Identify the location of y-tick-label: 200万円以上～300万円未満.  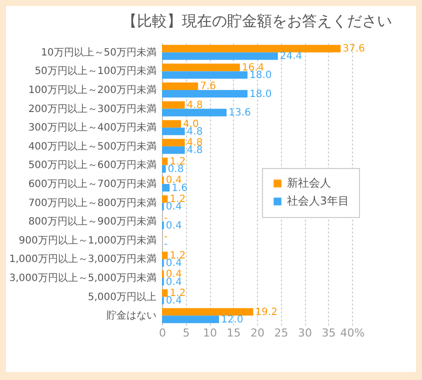
(92, 108).